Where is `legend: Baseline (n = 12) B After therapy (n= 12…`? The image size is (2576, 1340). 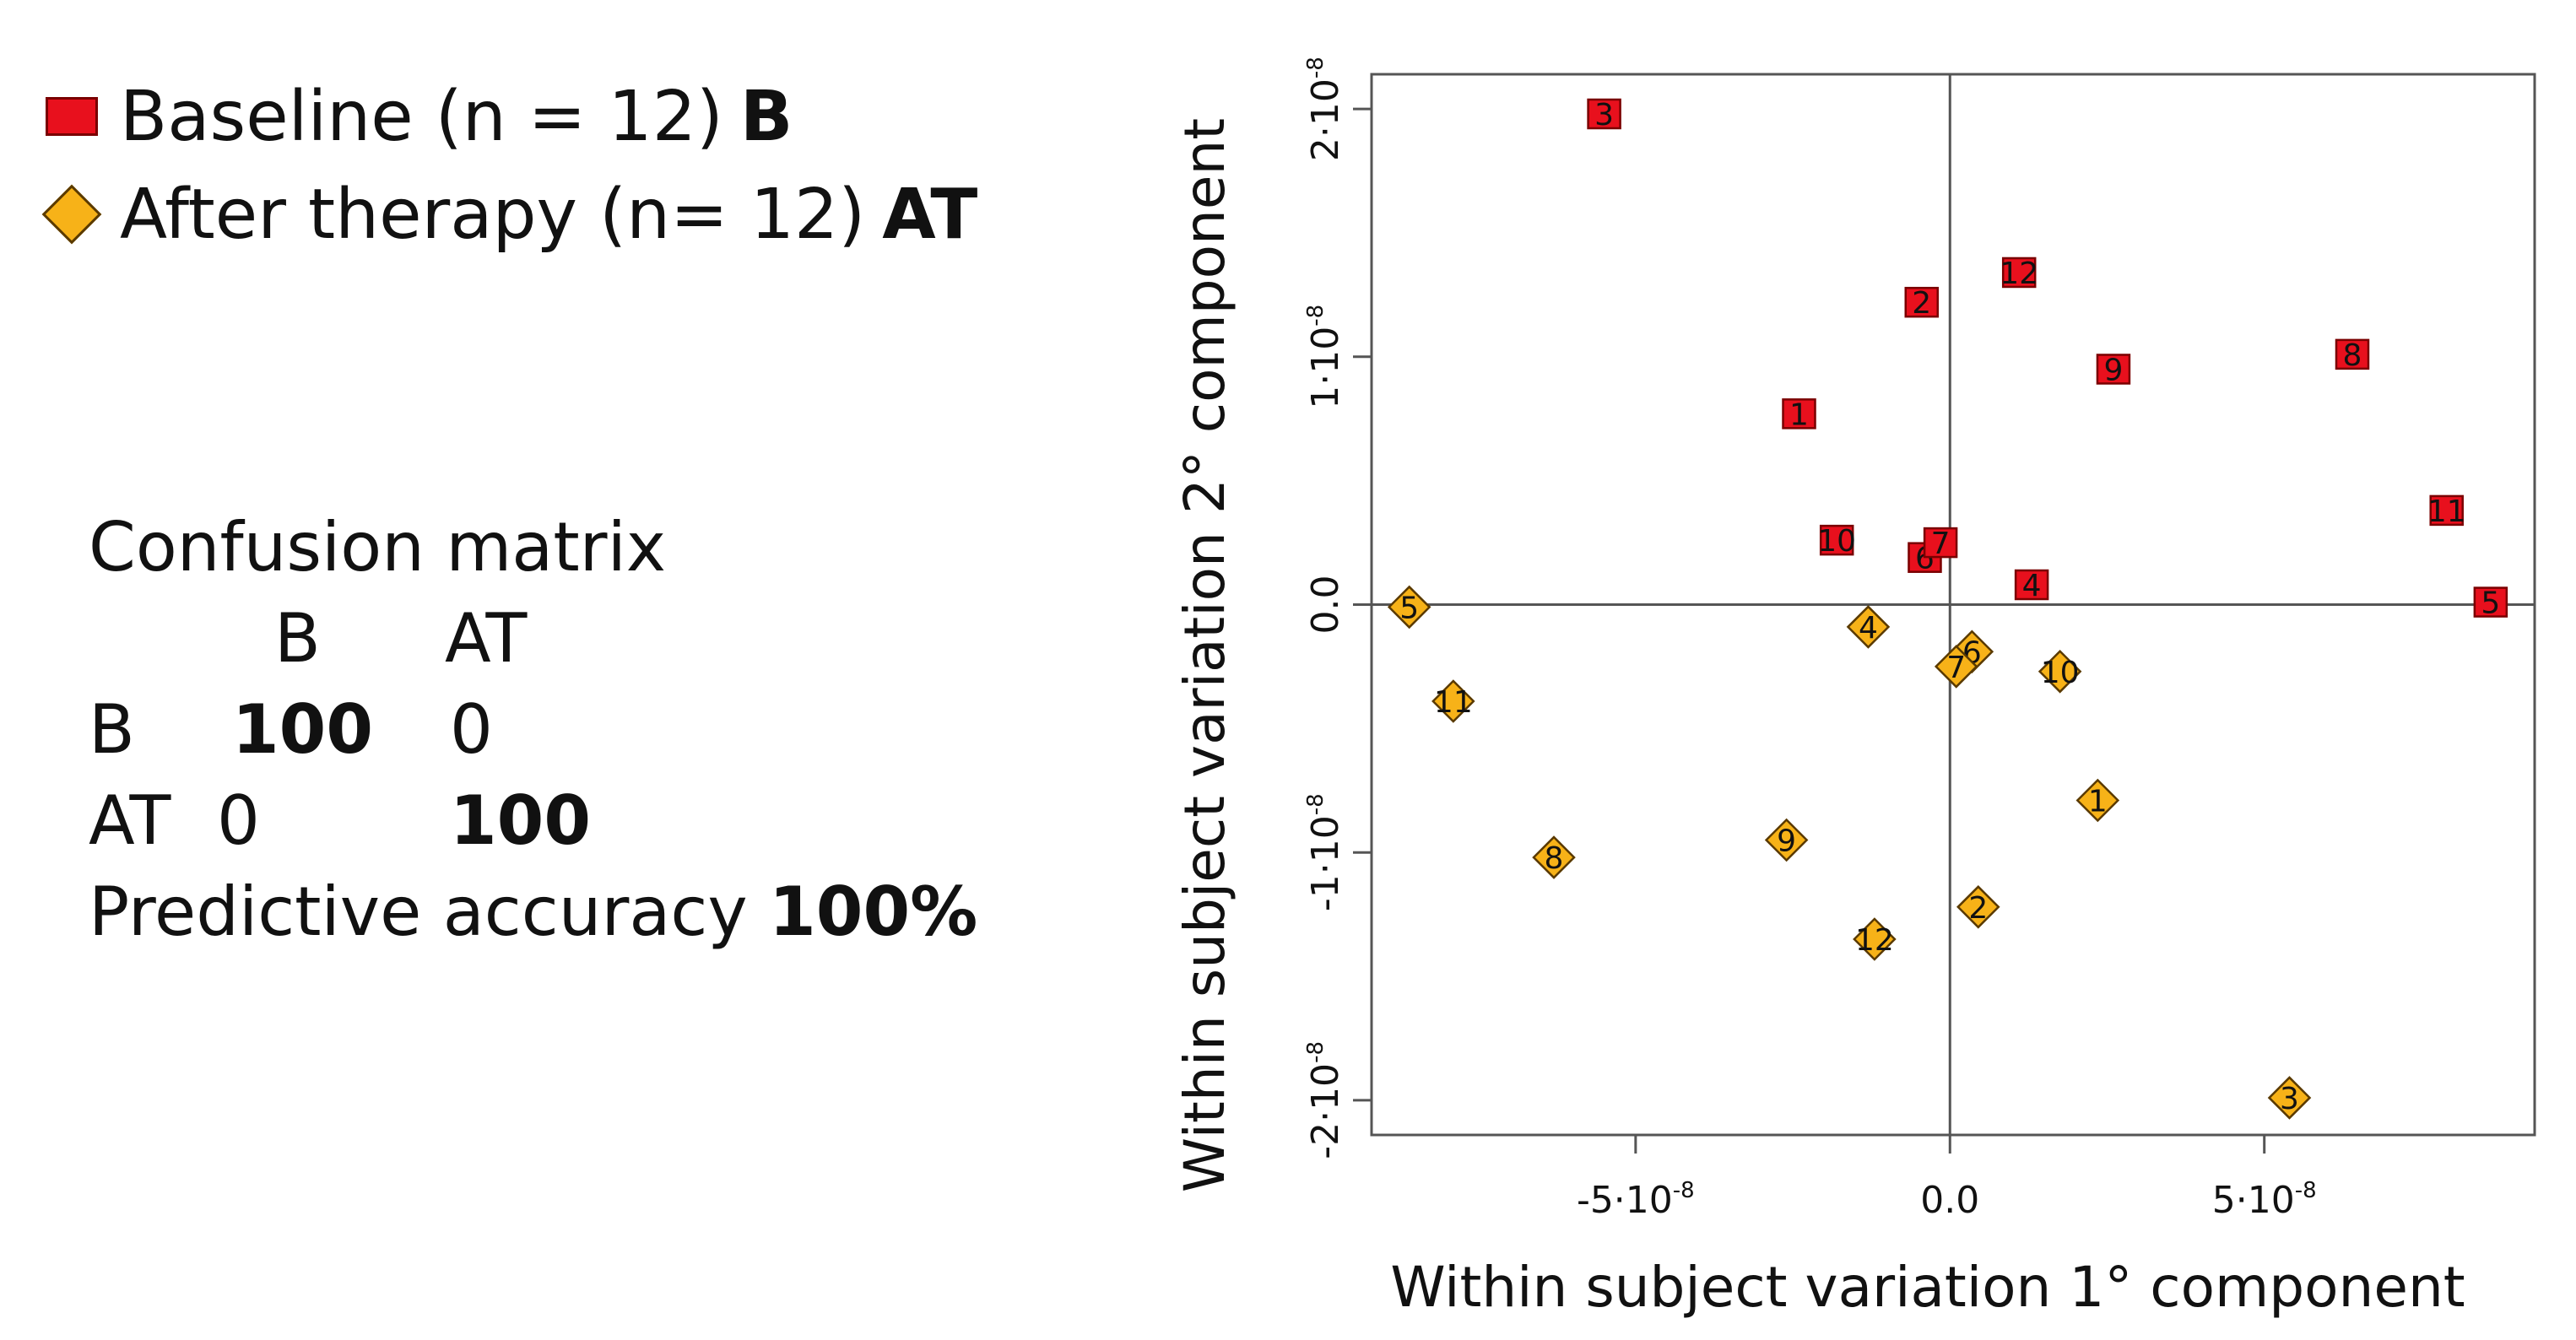
legend: Baseline (n = 12) B After therapy (n= 12… is located at coordinates (509, 165).